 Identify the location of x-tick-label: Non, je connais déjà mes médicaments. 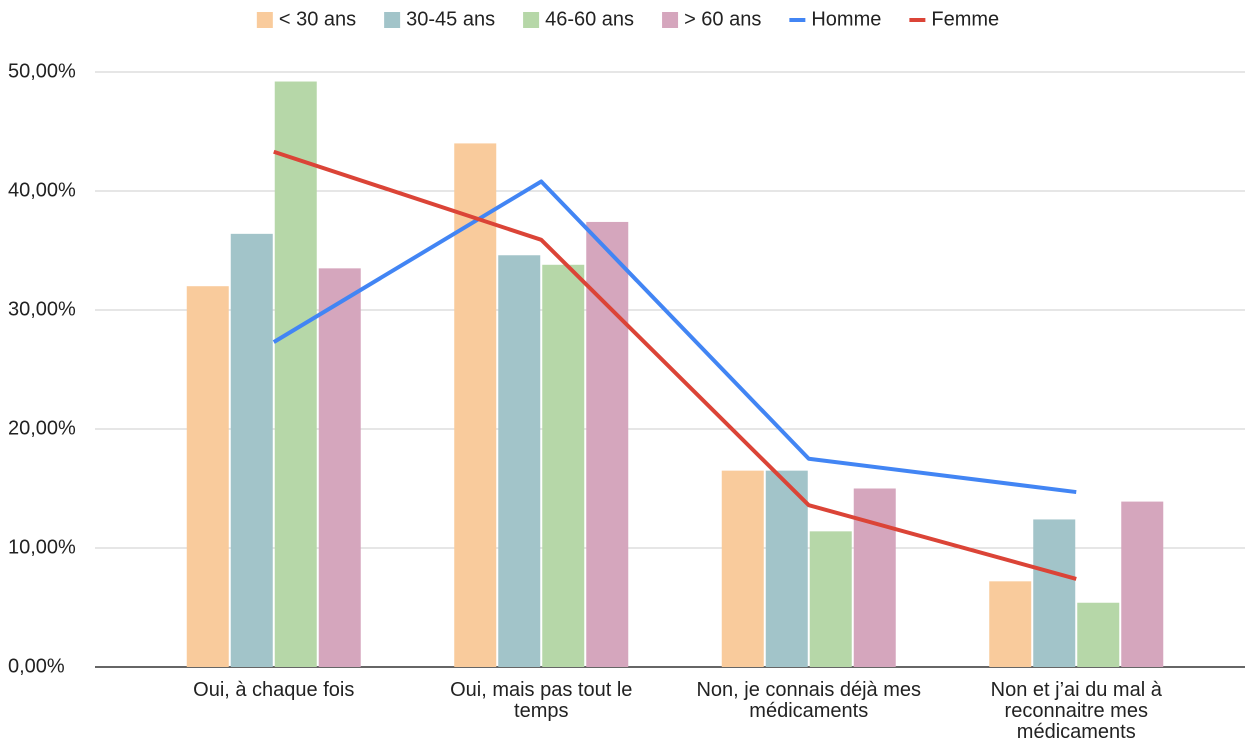
(809, 700).